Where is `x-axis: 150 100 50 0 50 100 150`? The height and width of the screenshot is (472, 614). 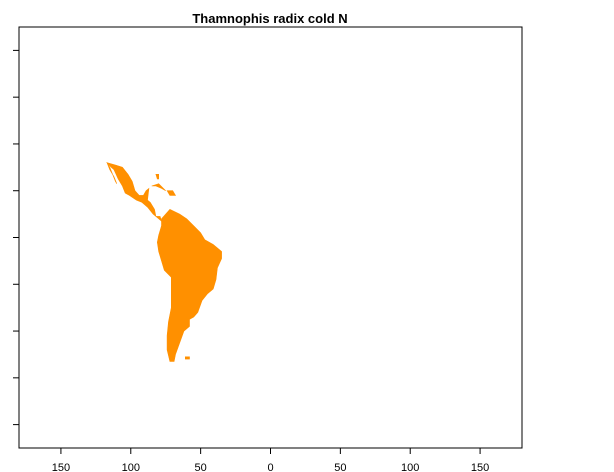
x-axis: 150 100 50 0 50 100 150 is located at coordinates (270, 460).